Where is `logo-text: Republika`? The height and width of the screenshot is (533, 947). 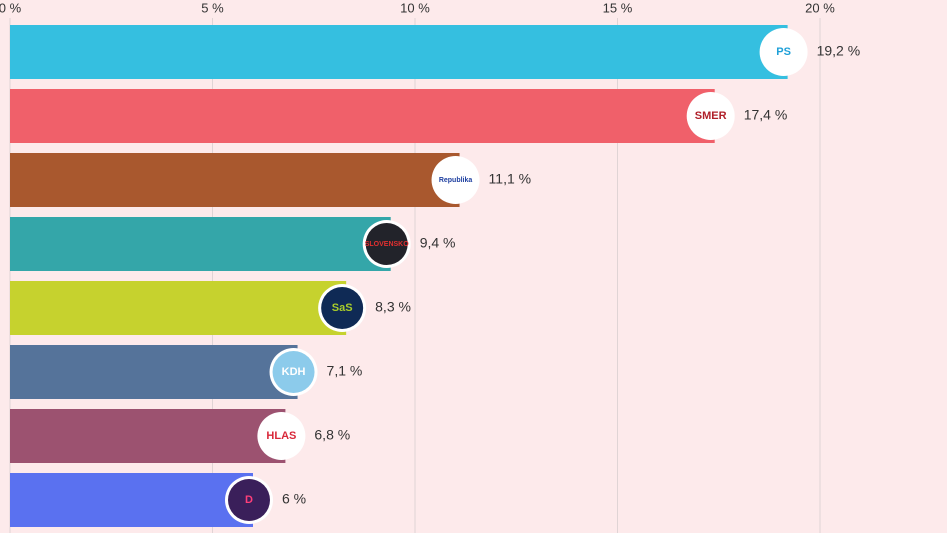 logo-text: Republika is located at coordinates (456, 180).